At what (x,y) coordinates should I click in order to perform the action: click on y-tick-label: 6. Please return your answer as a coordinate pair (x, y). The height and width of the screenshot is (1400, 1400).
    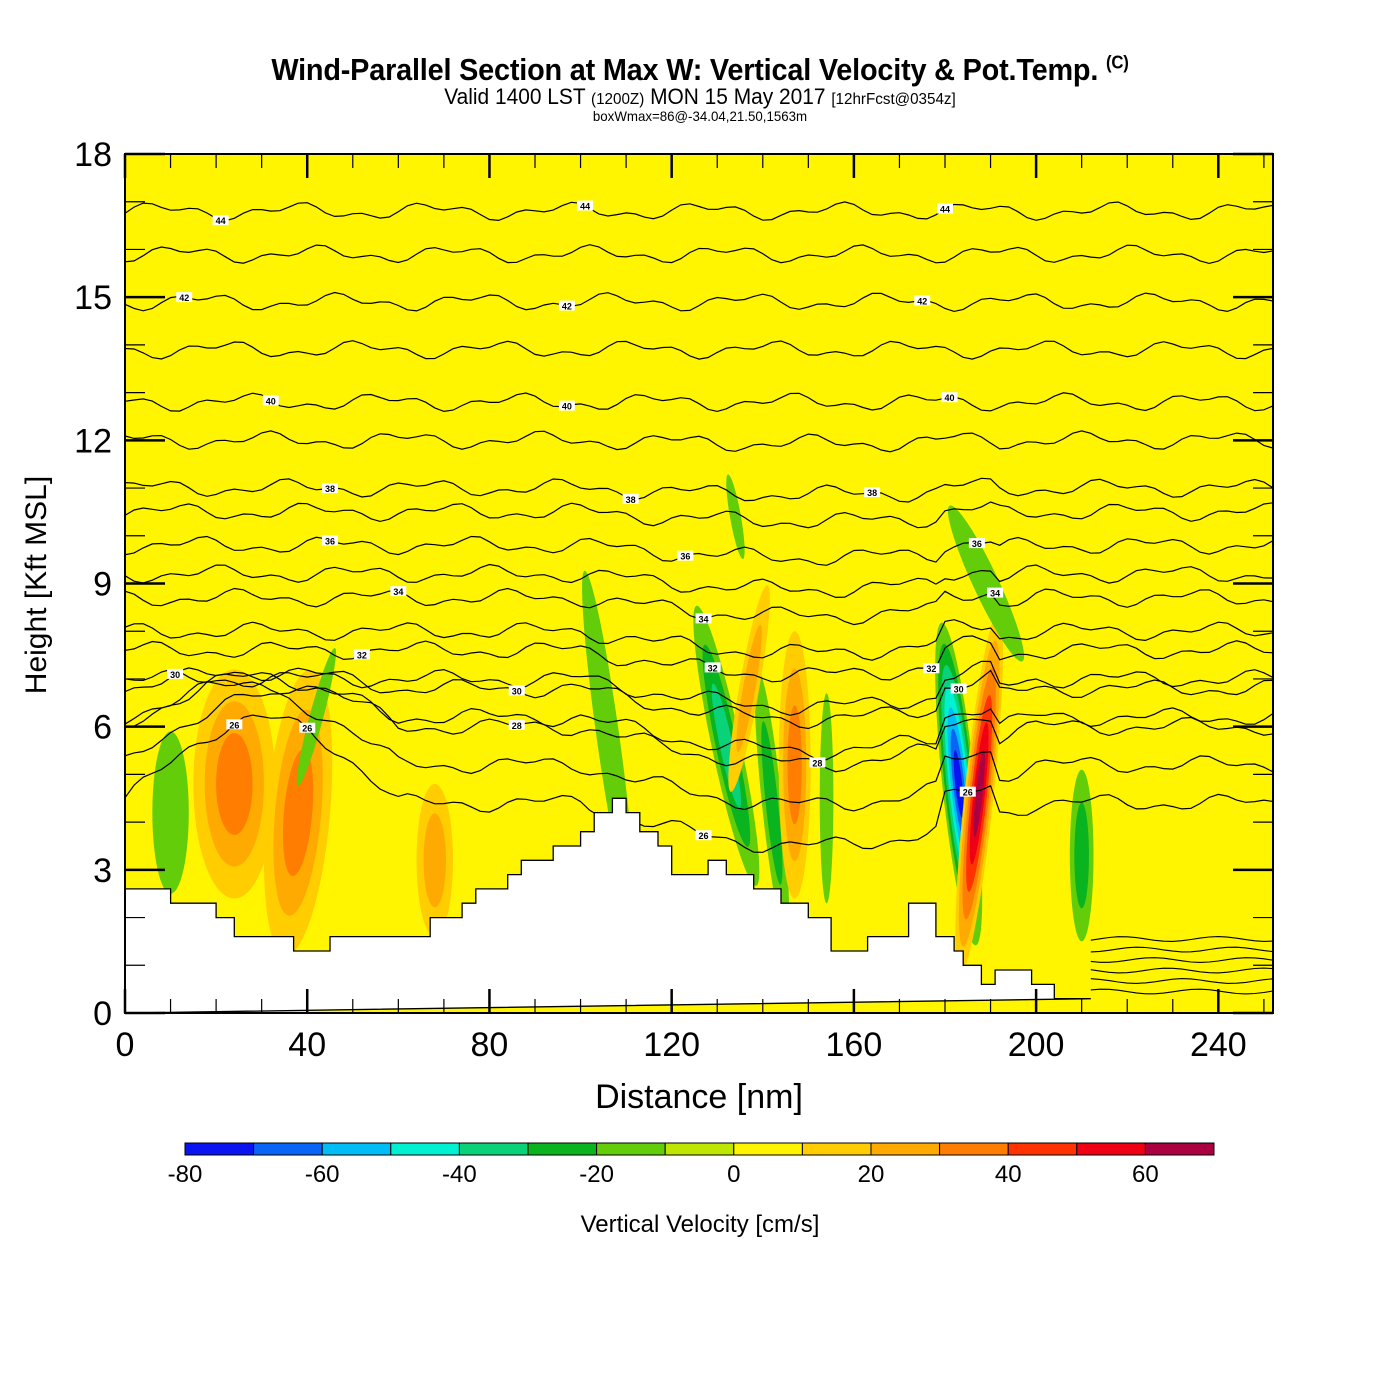
    Looking at the image, I should click on (102, 728).